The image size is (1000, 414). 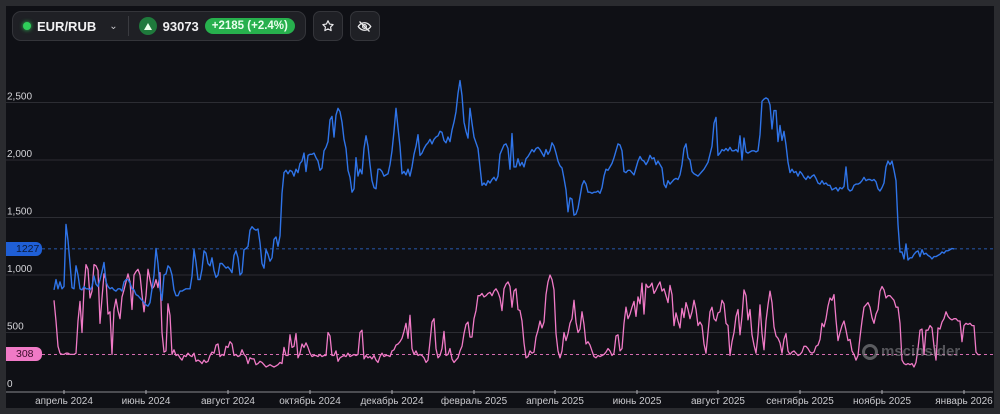 I want to click on divider, so click(x=128, y=26).